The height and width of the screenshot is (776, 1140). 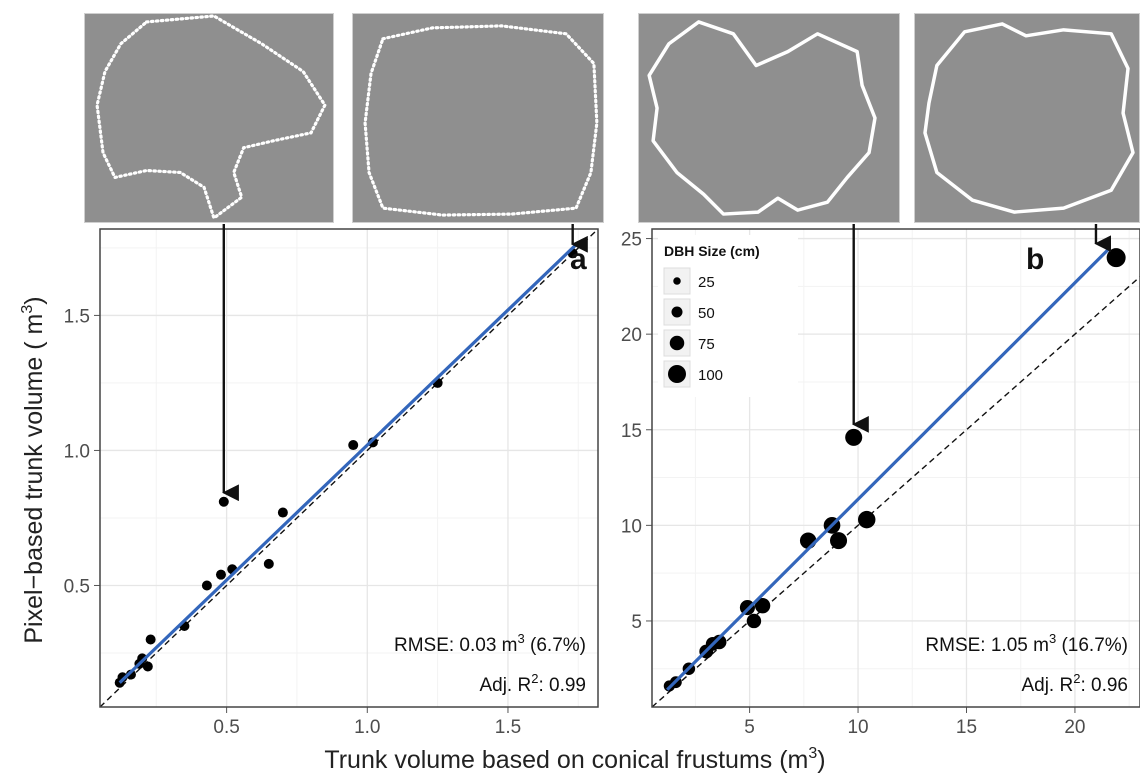 What do you see at coordinates (490, 643) in the screenshot?
I see `rmse-label: RMSE: 0.03 m3 (6.7%)` at bounding box center [490, 643].